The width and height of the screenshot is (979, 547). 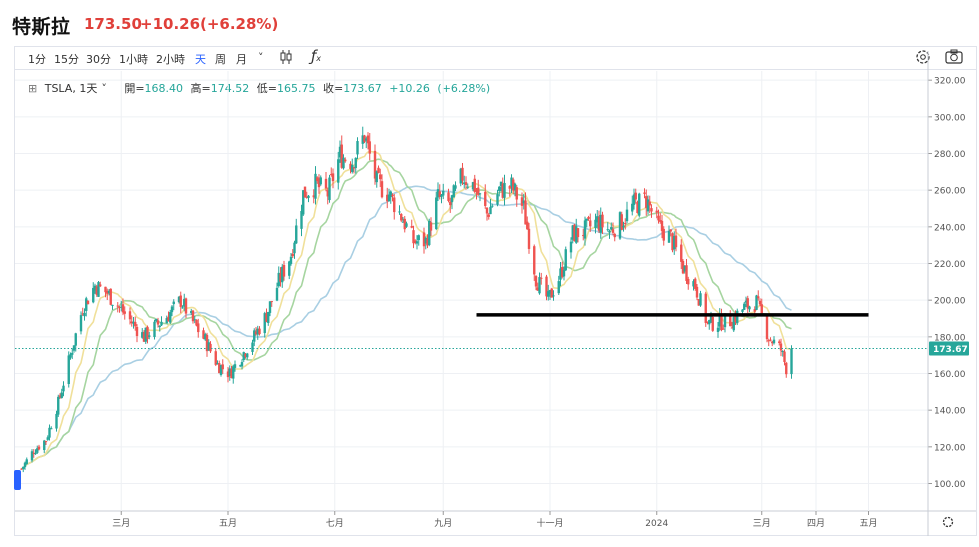 What do you see at coordinates (950, 192) in the screenshot?
I see `y-tick-label: 260.00` at bounding box center [950, 192].